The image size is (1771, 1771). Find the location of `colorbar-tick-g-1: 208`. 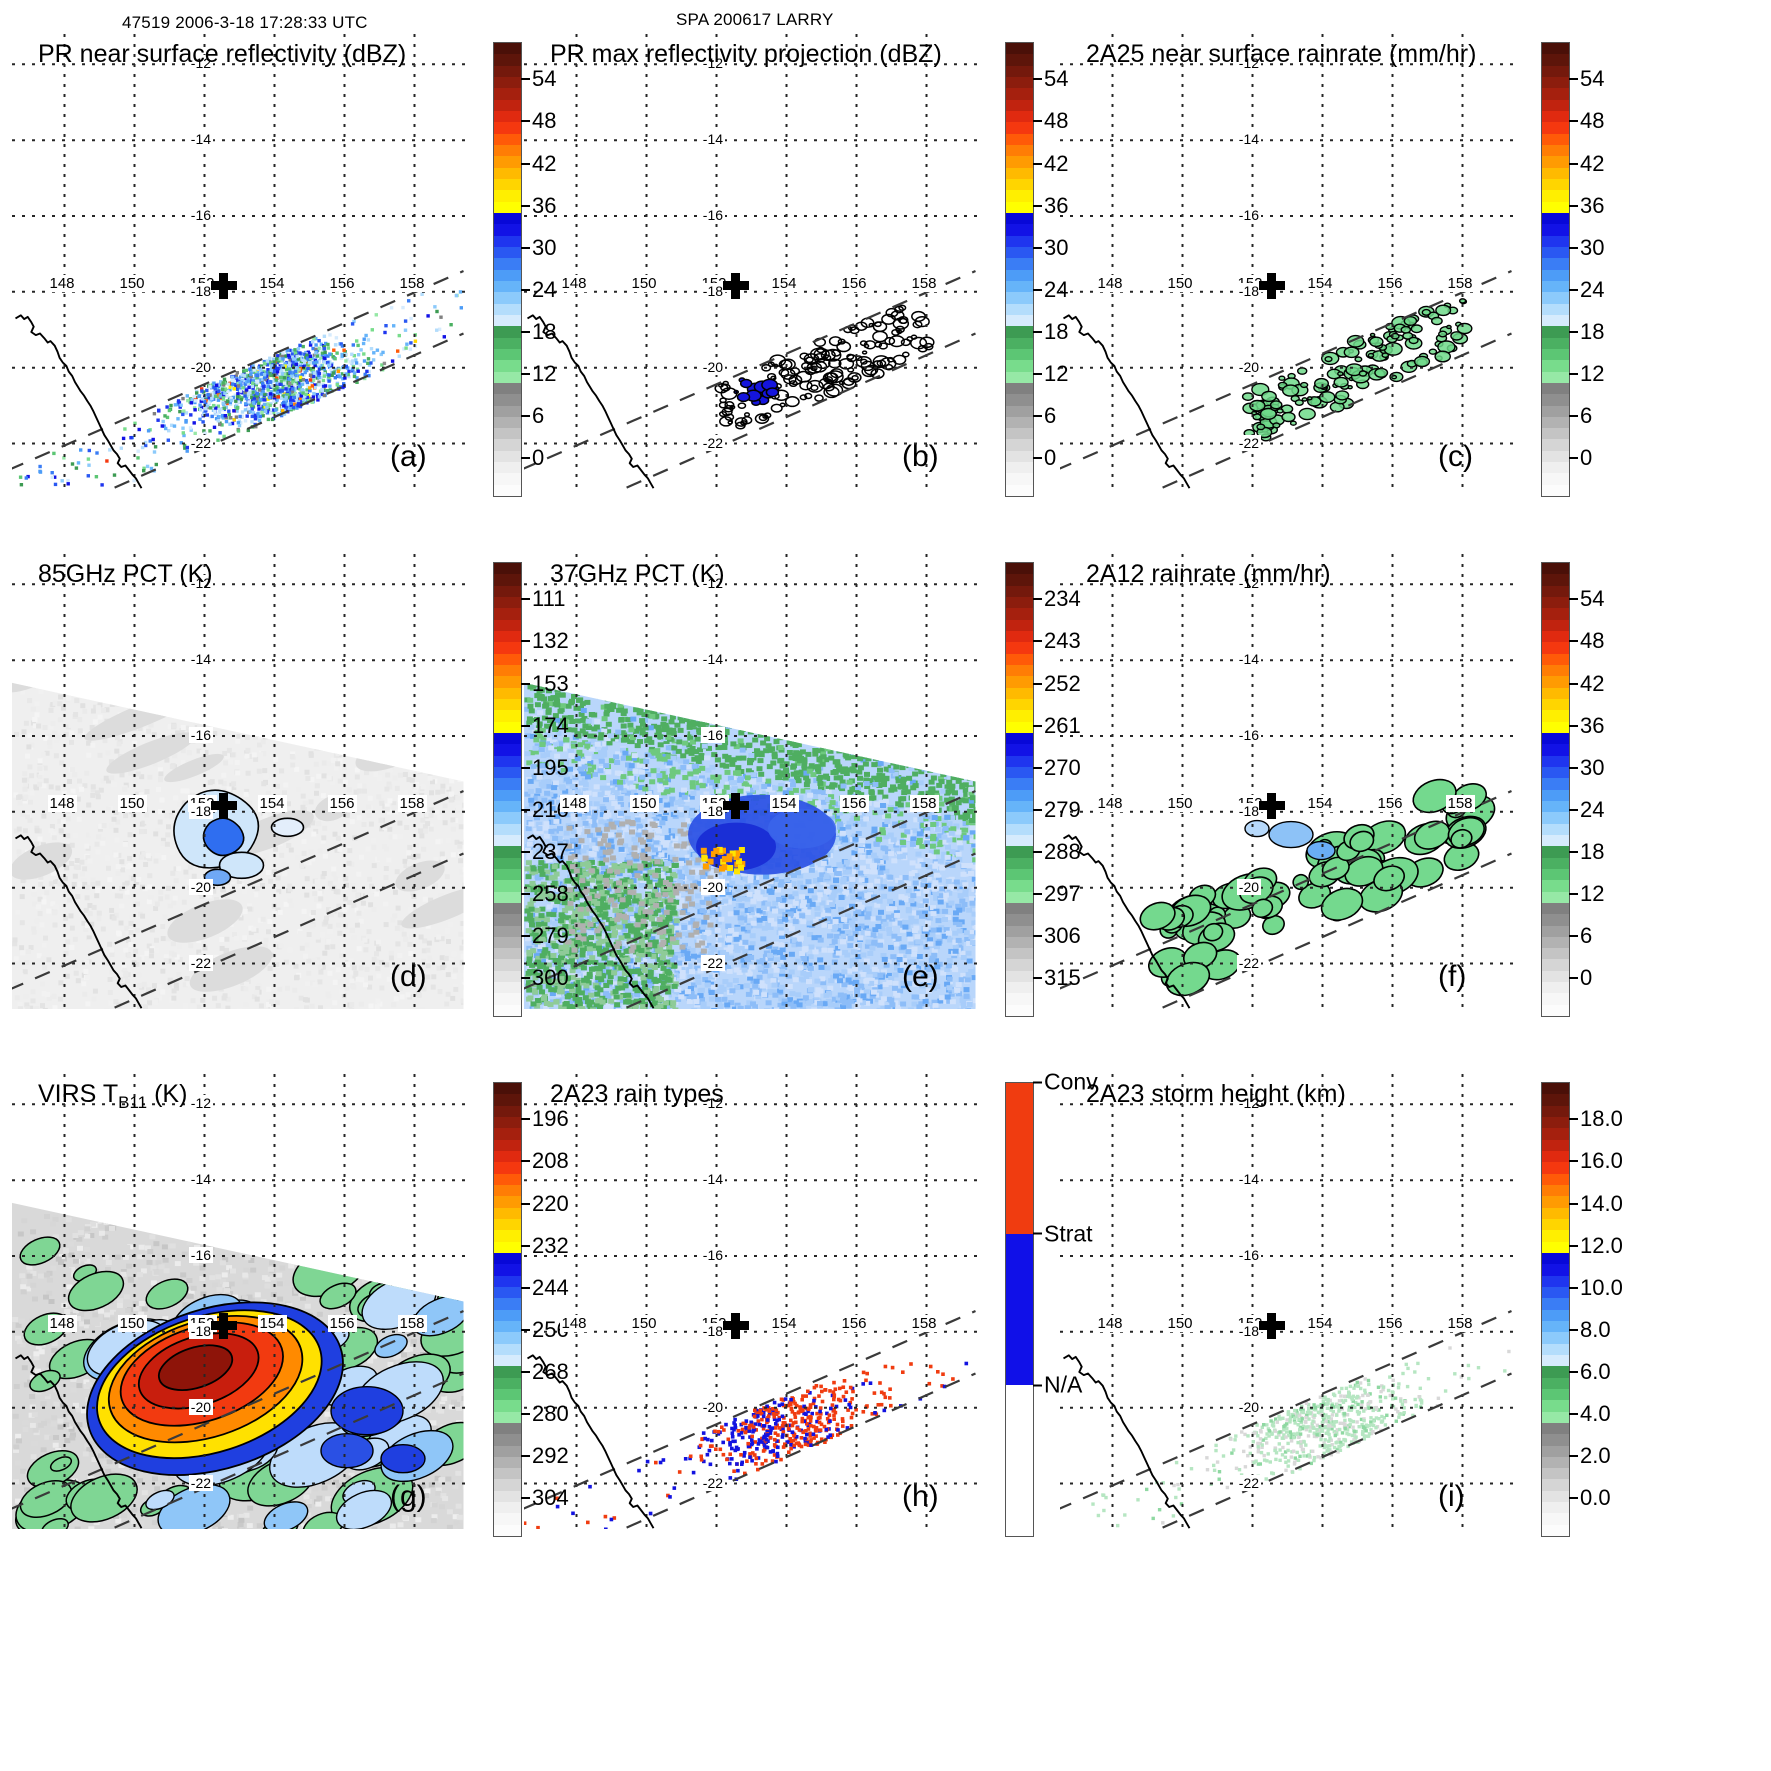

colorbar-tick-g-1: 208 is located at coordinates (550, 1161).